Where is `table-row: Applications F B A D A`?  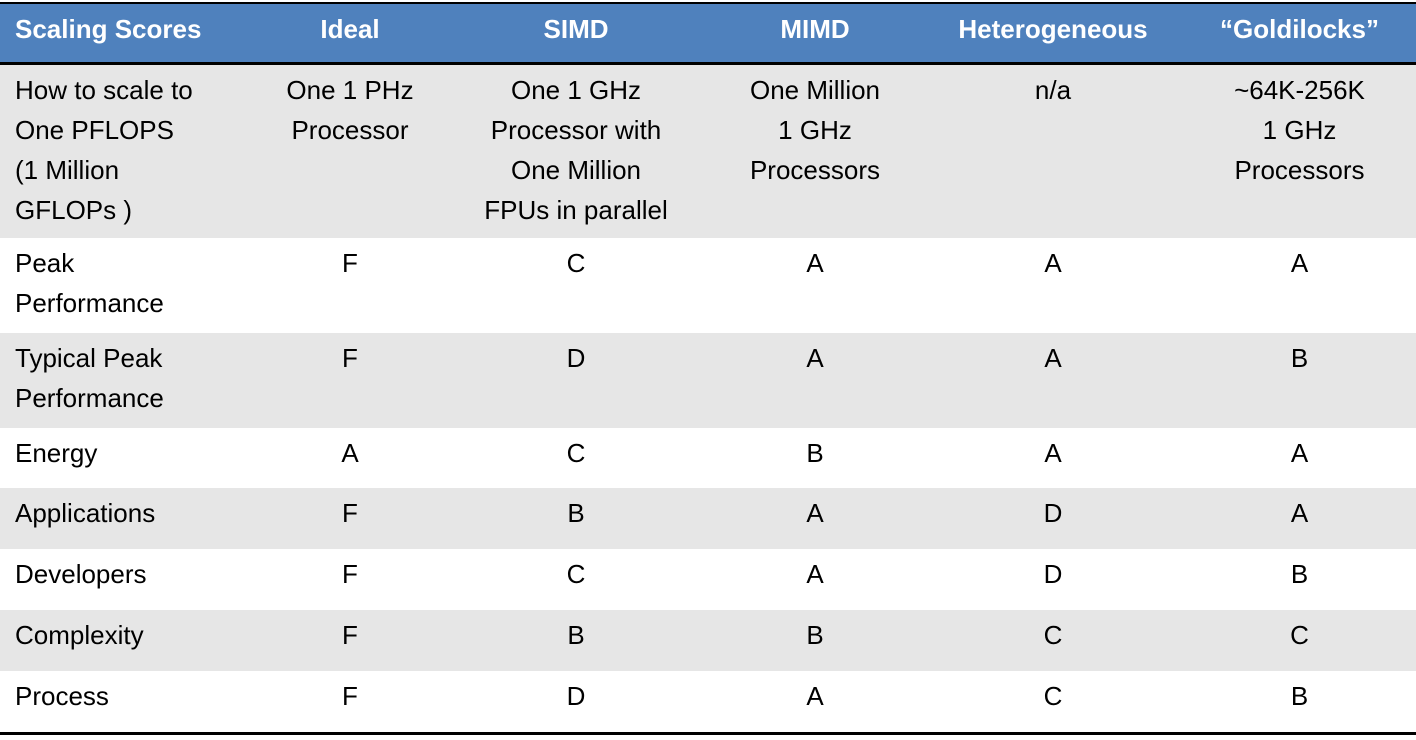
table-row: Applications F B A D A is located at coordinates (708, 518).